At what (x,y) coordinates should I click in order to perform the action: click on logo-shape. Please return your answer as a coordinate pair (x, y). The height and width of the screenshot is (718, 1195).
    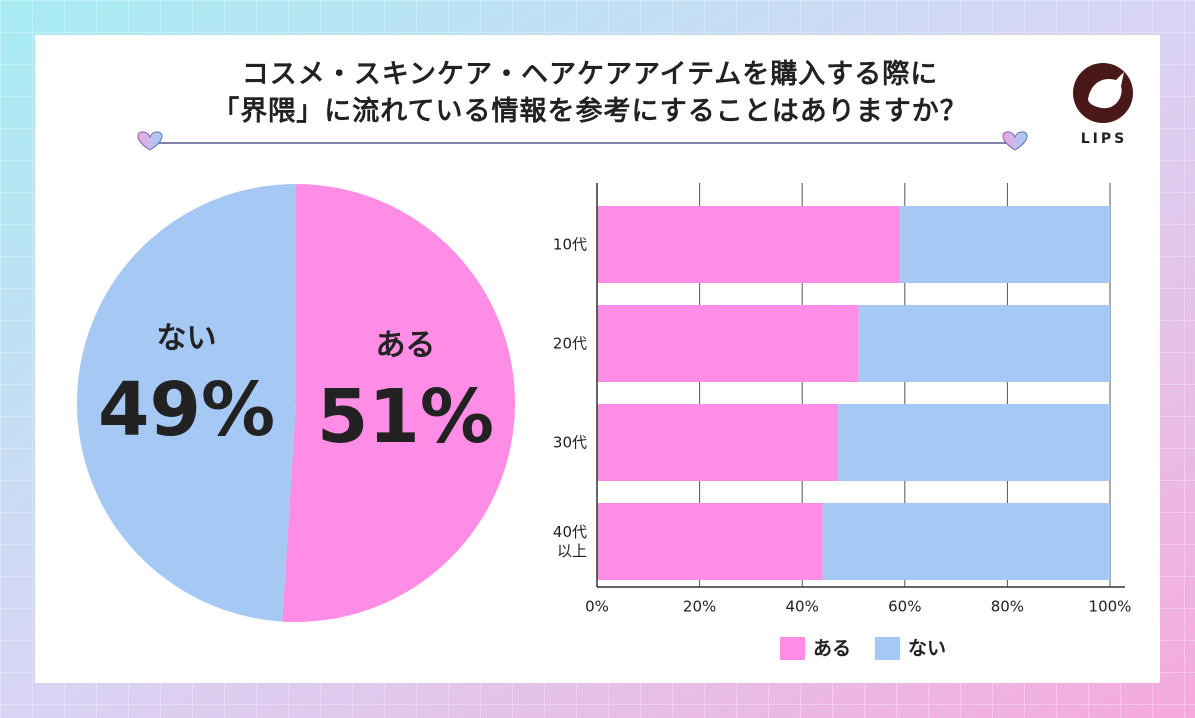
    Looking at the image, I should click on (1106, 90).